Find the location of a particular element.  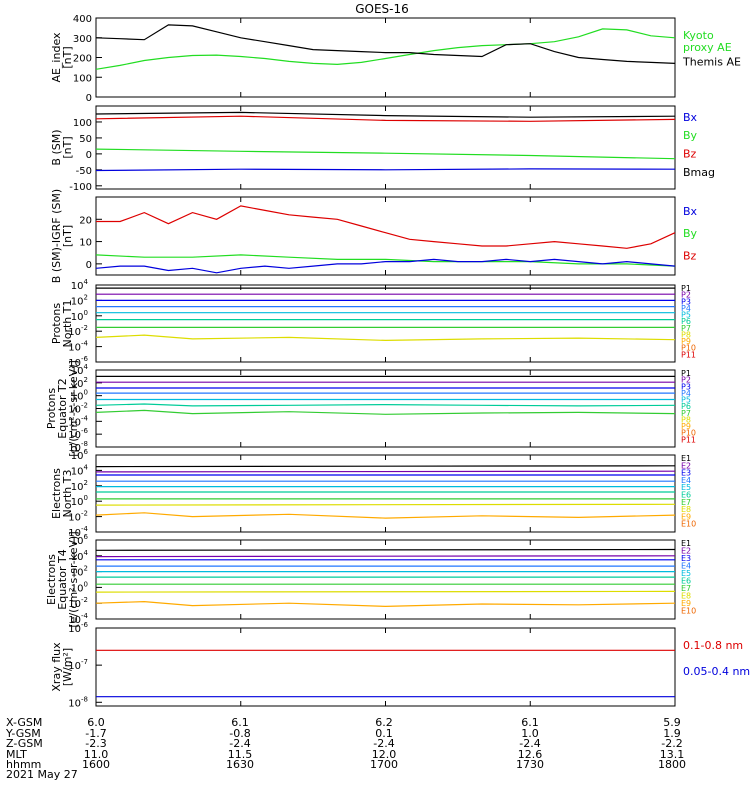

legend-item: E4 is located at coordinates (686, 566).